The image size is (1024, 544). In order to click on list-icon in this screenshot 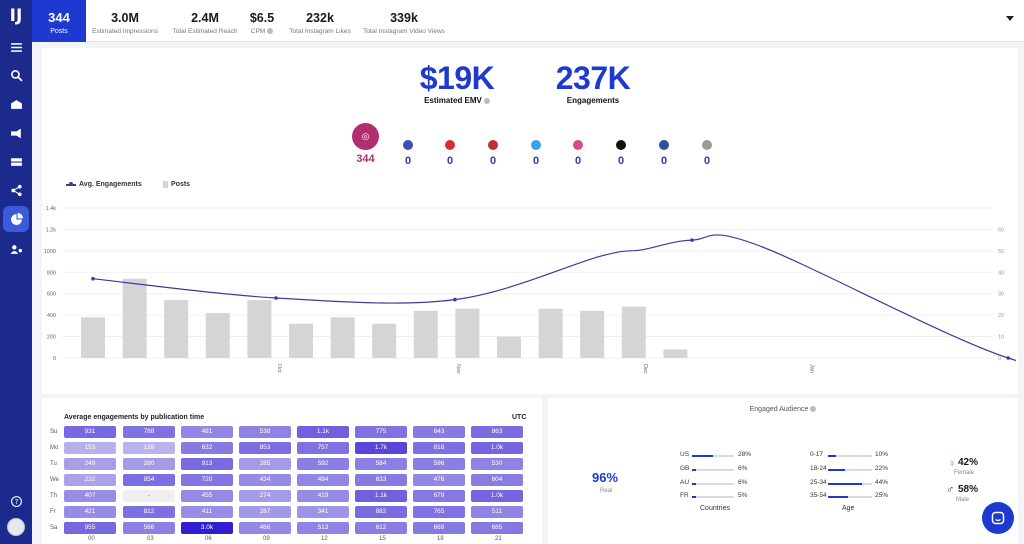, I will do `click(16, 47)`.